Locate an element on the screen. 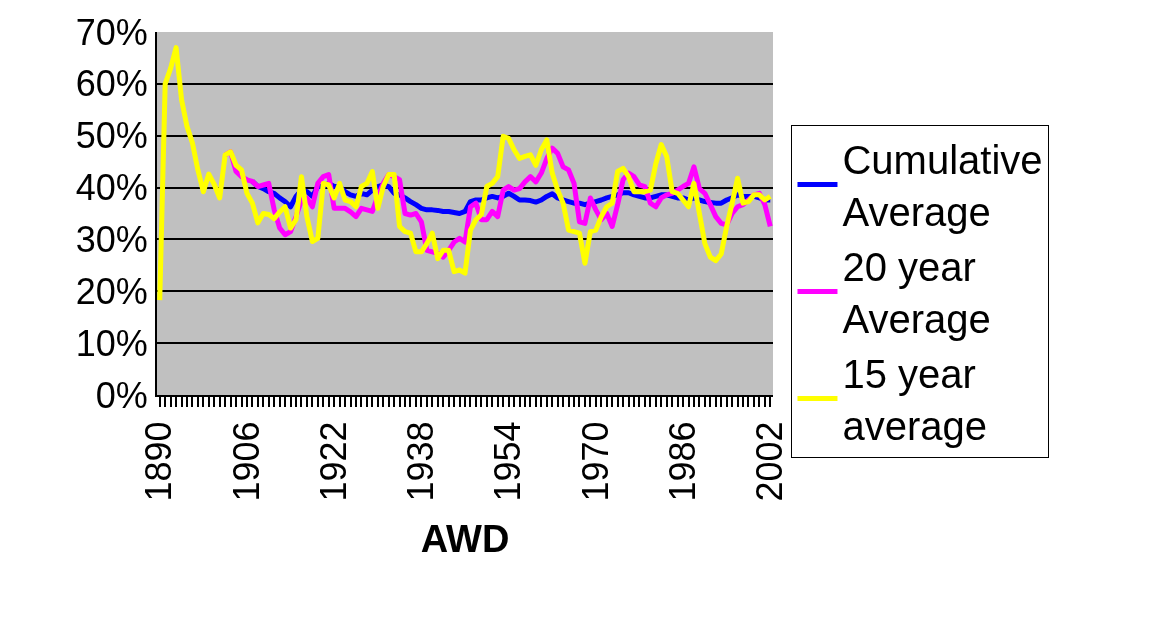 The image size is (1151, 620). y-tick-label: 20% is located at coordinates (111, 291).